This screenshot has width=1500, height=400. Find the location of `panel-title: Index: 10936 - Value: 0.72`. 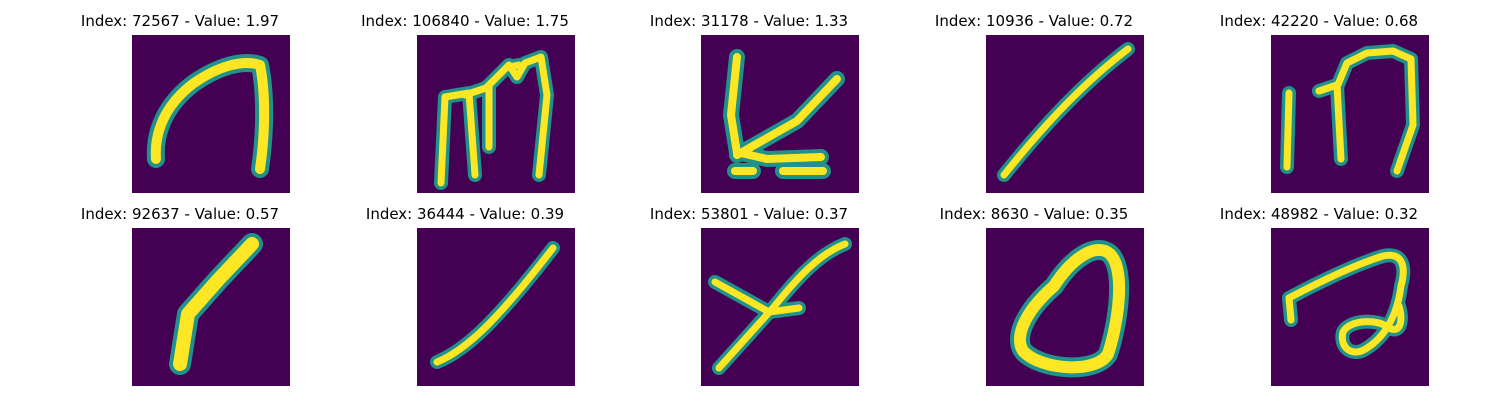

panel-title: Index: 10936 - Value: 0.72 is located at coordinates (1034, 21).